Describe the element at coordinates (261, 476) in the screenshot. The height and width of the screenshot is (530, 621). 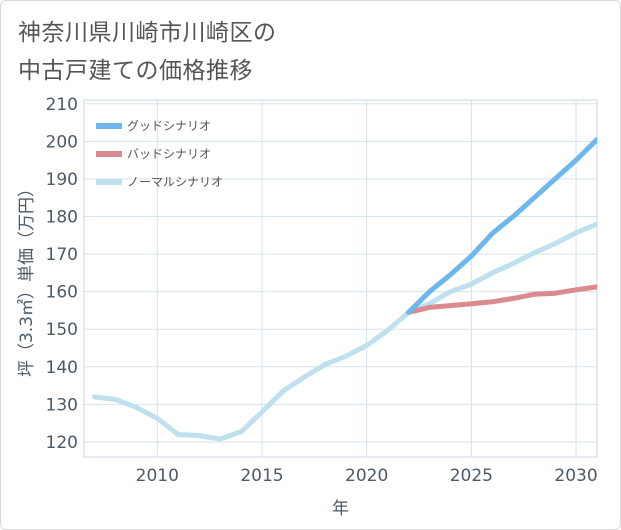
I see `x-tick-label: 2015` at that location.